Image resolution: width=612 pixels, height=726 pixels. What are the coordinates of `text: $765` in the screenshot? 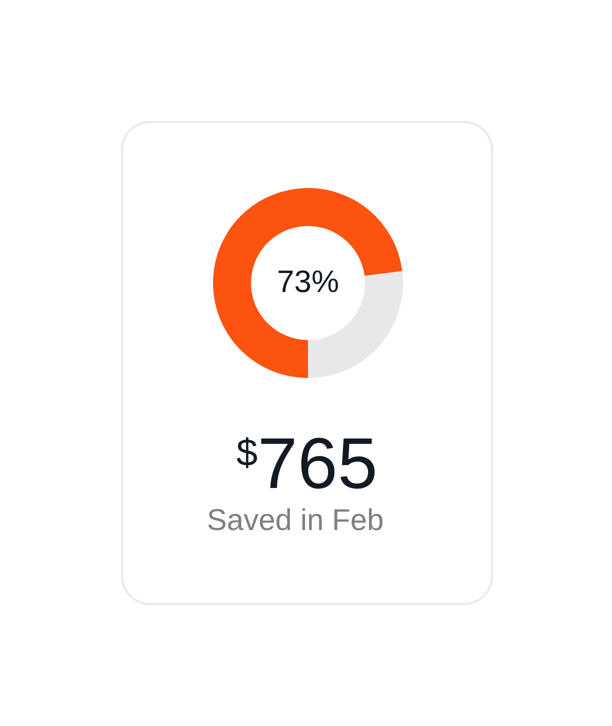 It's located at (307, 464).